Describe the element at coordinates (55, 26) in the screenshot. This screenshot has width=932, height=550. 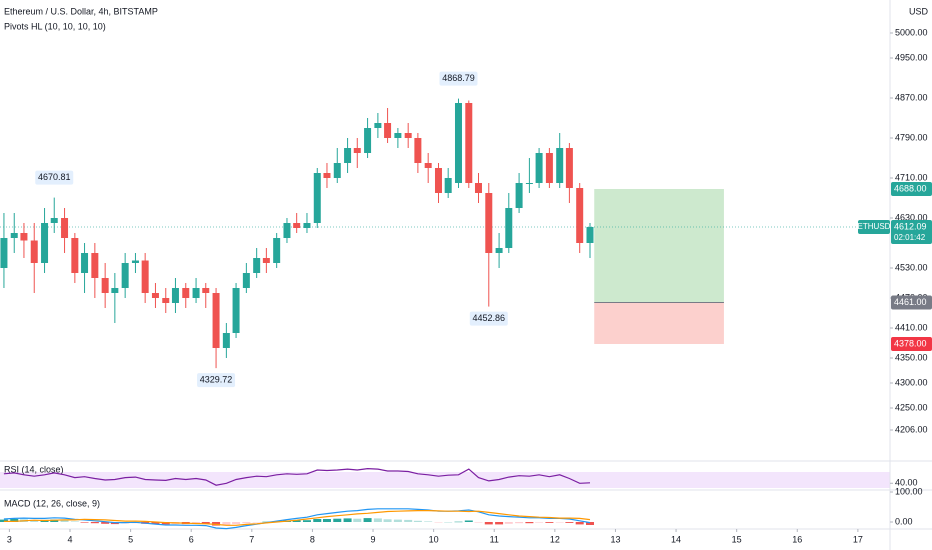
I see `indicator-label: Pivots HL (10, 10, 10, 10)` at that location.